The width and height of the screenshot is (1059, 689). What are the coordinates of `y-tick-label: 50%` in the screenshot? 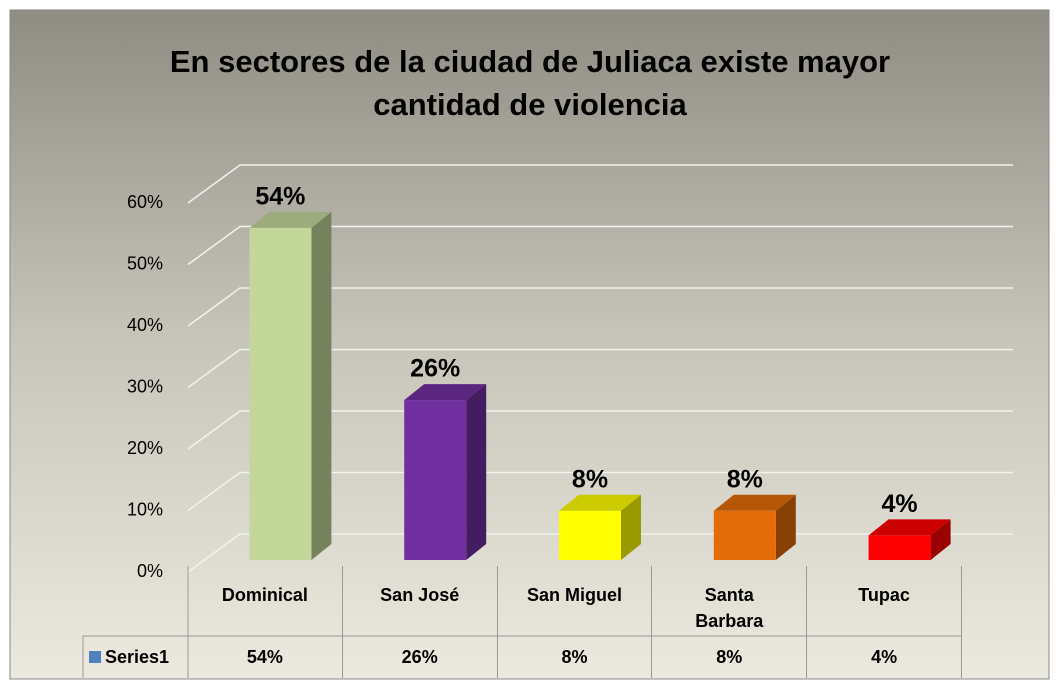 It's located at (145, 263).